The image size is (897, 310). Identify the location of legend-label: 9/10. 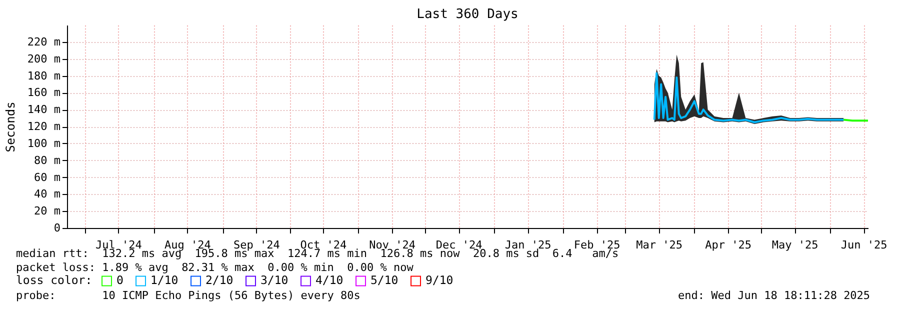
(440, 280).